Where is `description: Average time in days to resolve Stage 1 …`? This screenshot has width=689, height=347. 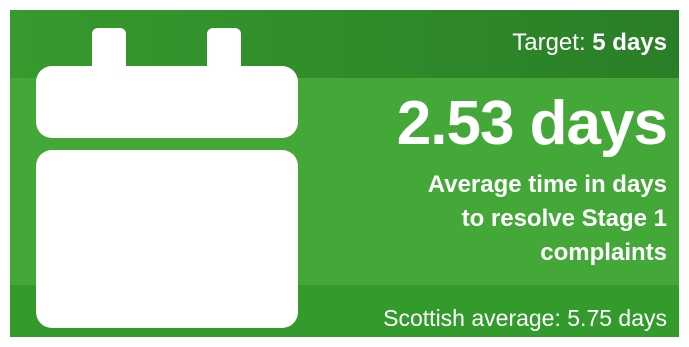 description: Average time in days to resolve Stage 1 … is located at coordinates (517, 219).